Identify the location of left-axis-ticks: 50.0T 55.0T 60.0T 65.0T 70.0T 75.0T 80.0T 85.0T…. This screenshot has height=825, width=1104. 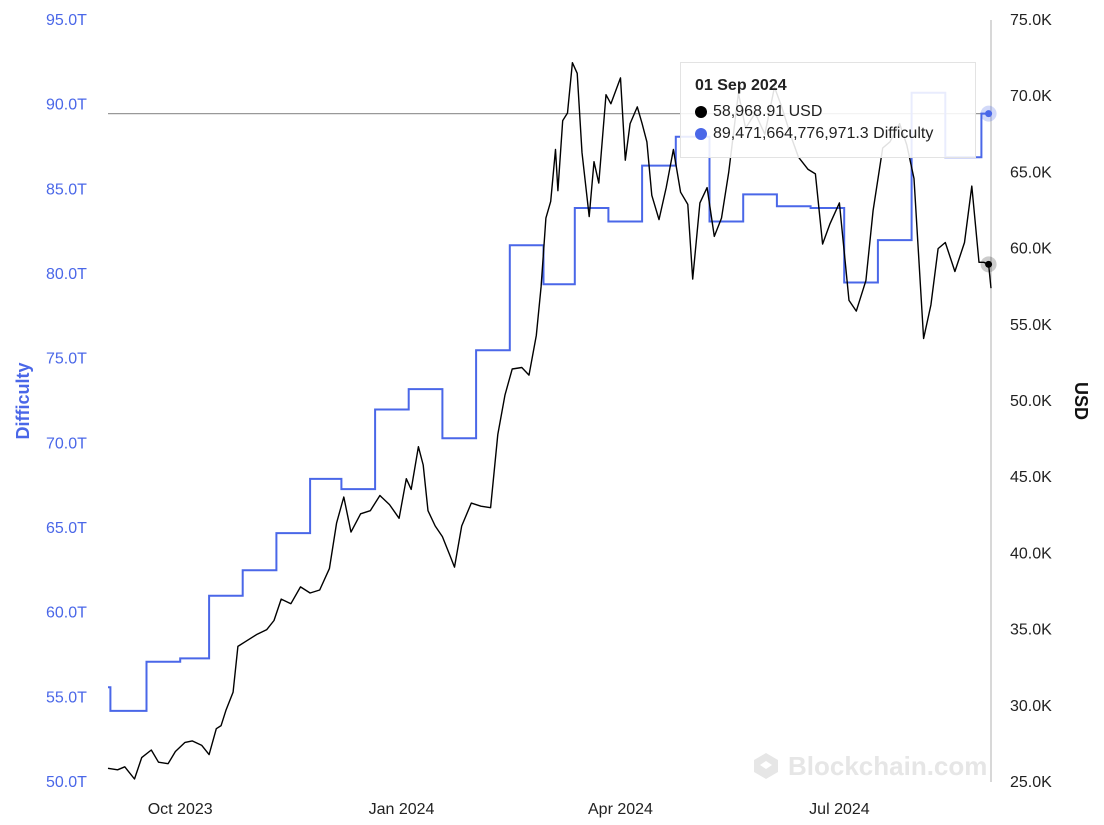
(66, 401).